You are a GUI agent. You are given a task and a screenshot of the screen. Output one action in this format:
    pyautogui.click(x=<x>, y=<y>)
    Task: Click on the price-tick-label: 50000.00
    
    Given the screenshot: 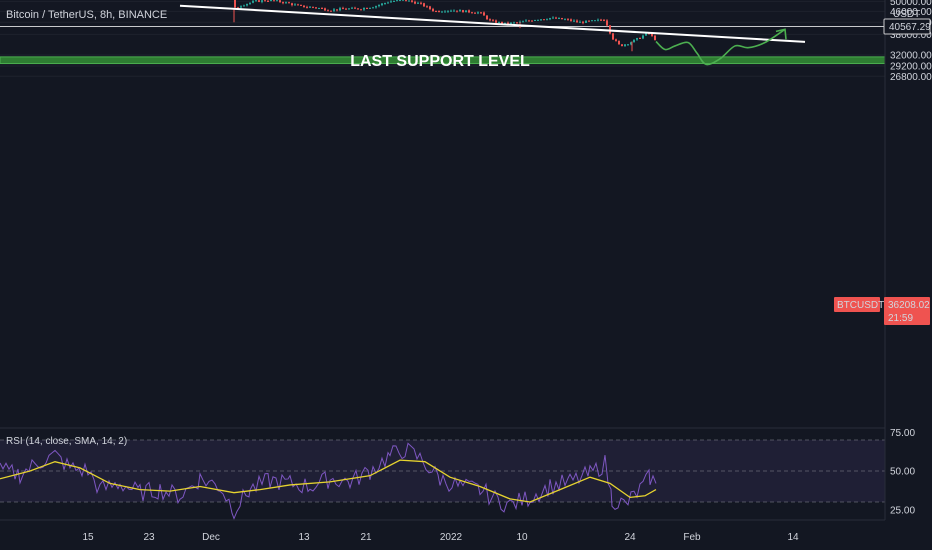 What is the action you would take?
    pyautogui.click(x=911, y=4)
    